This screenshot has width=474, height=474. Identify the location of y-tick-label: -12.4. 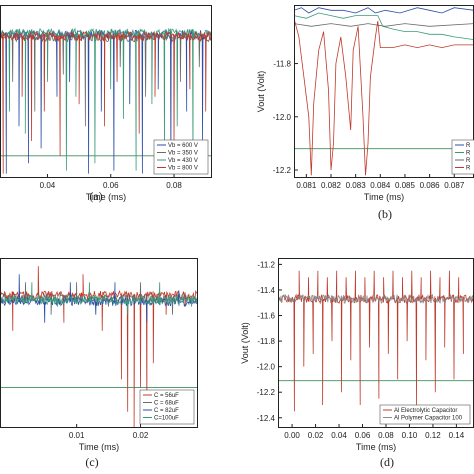
(266, 418).